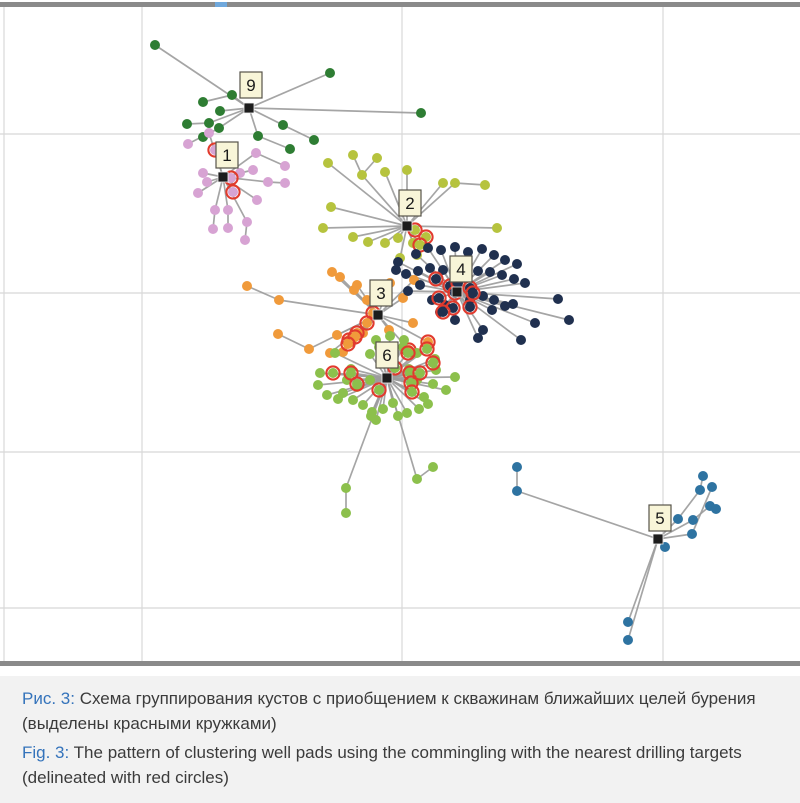 Image resolution: width=800 pixels, height=803 pixels. What do you see at coordinates (400, 663) in the screenshot?
I see `plot-bottom-border` at bounding box center [400, 663].